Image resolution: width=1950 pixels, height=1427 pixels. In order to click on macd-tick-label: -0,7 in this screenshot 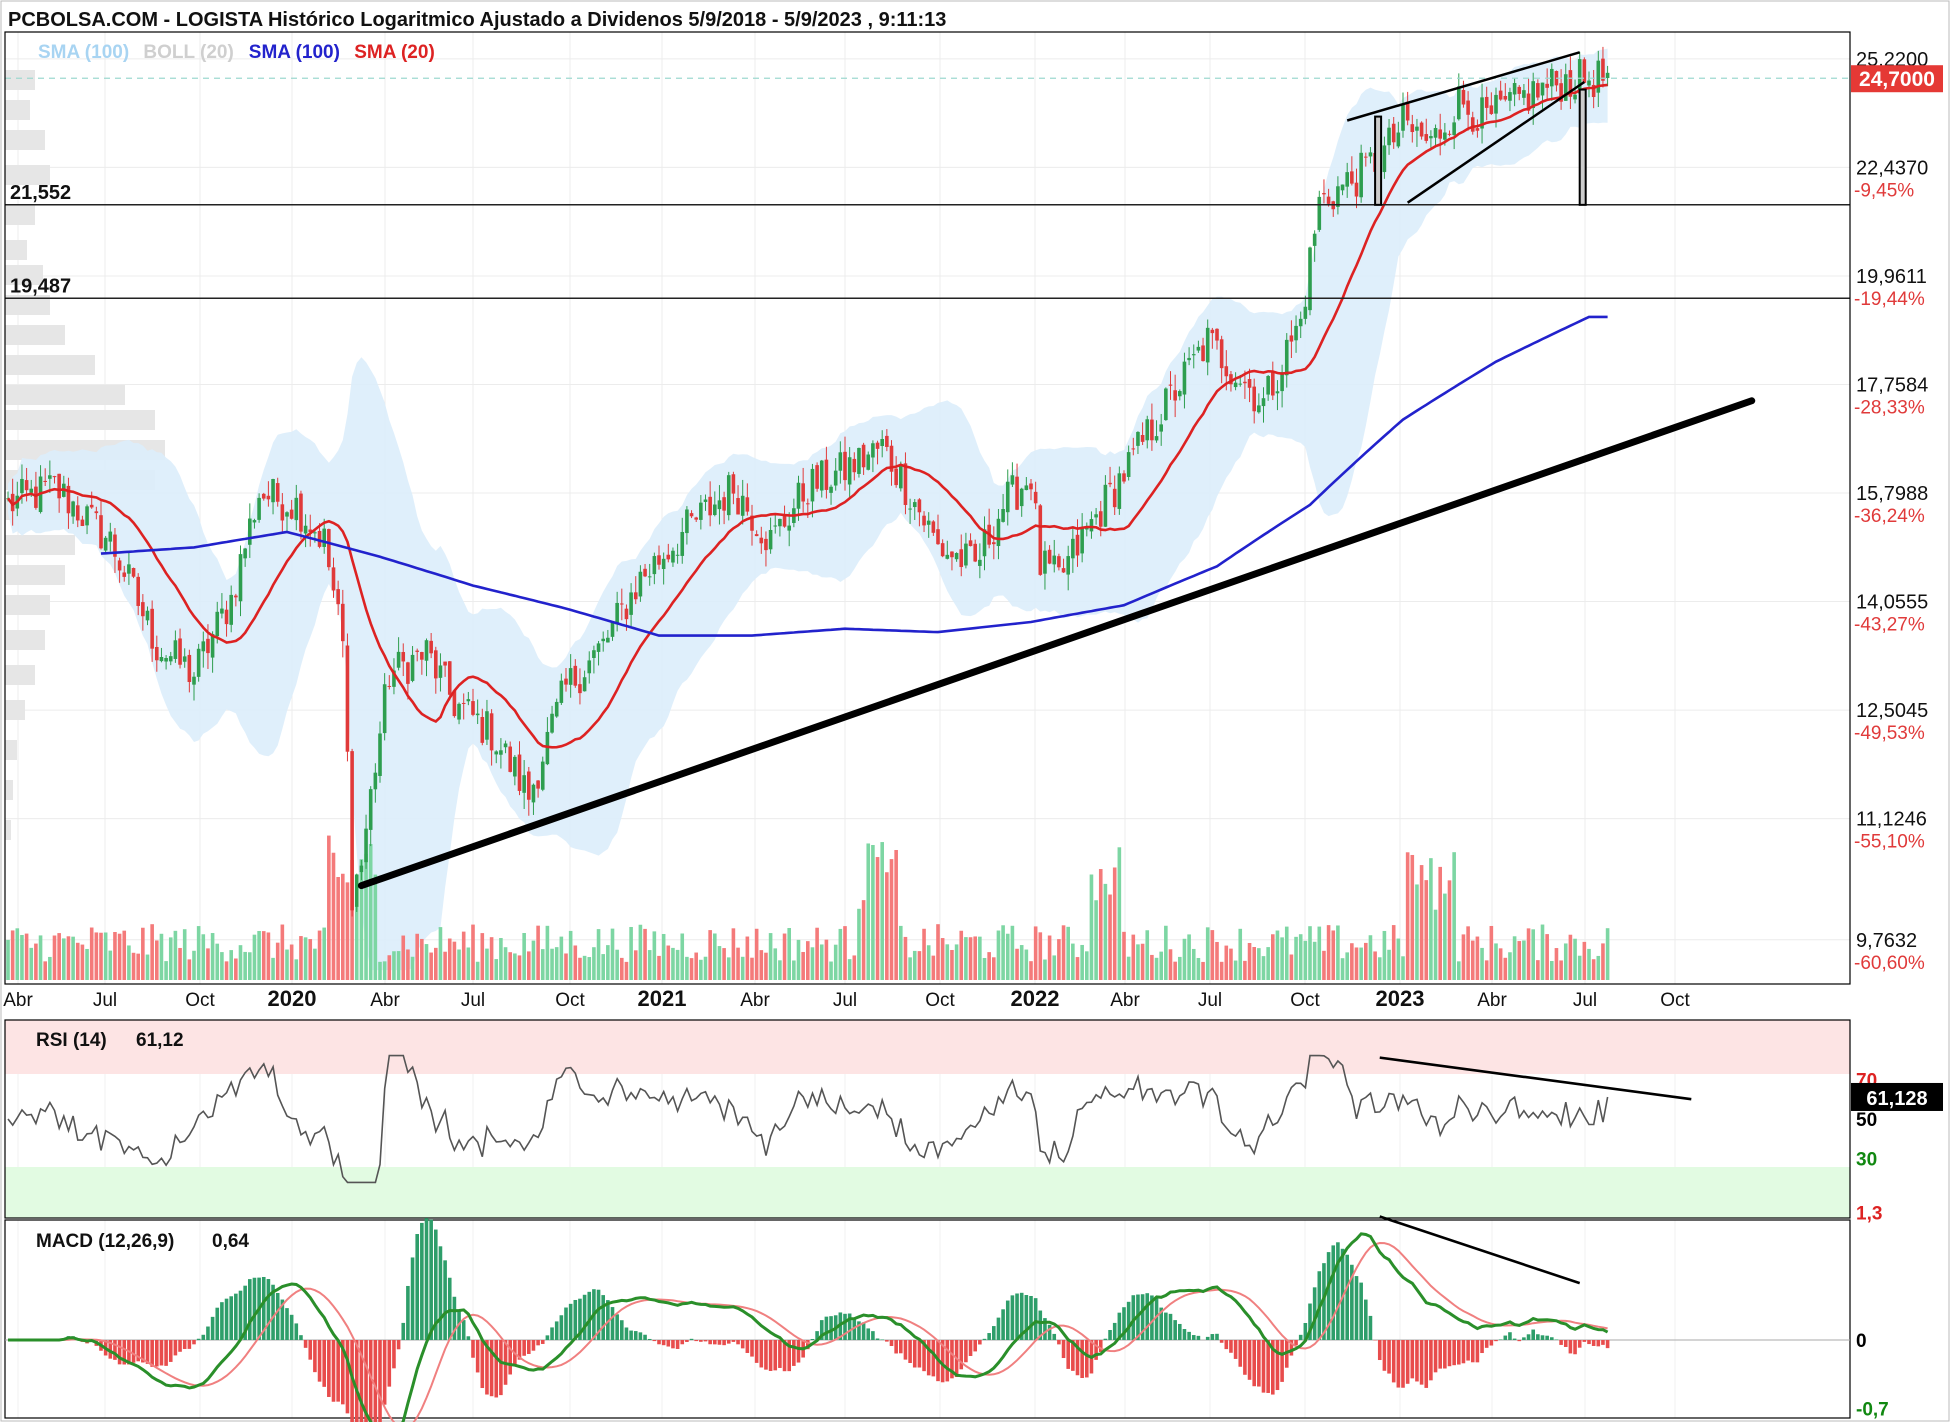, I will do `click(1872, 1410)`.